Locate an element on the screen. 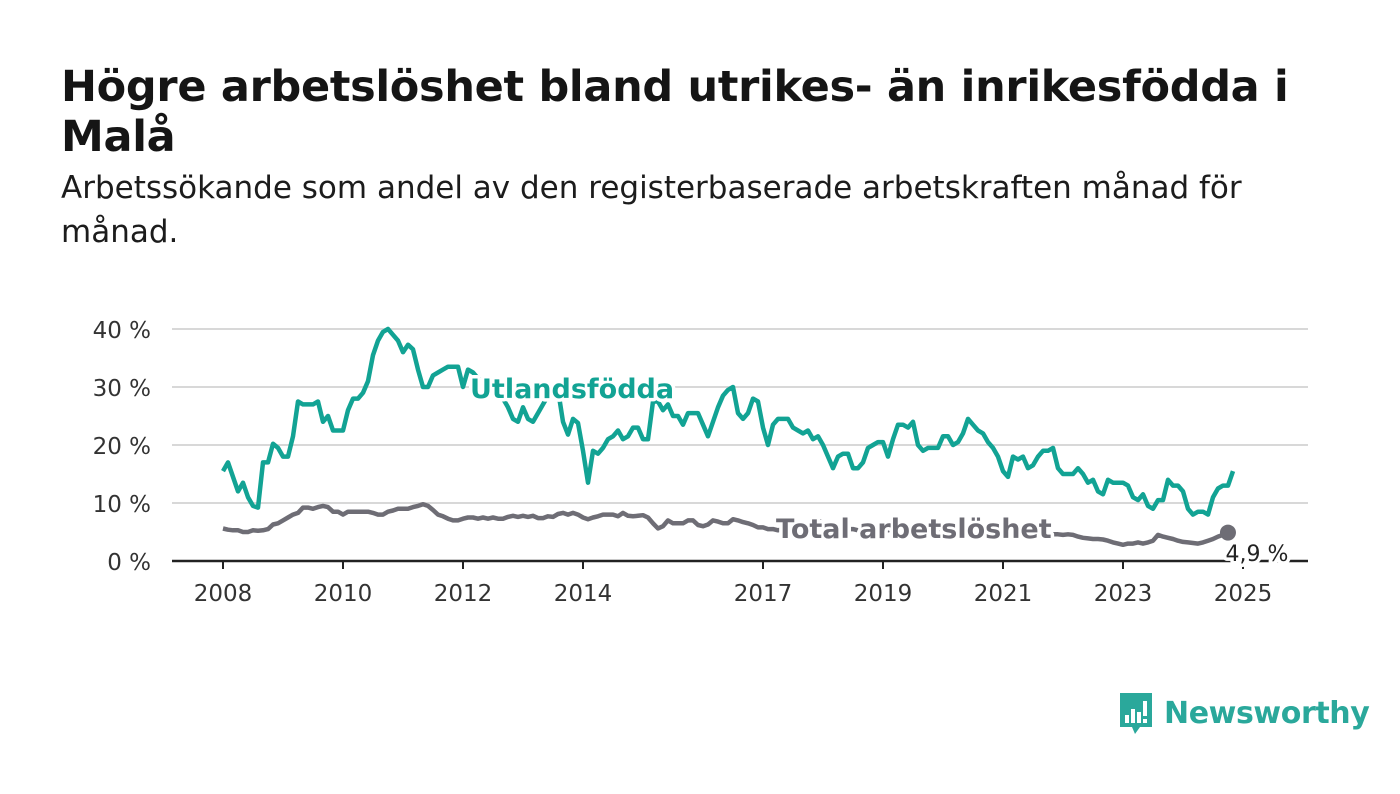 The image size is (1400, 794). bar-chart-speech-bubble-icon is located at coordinates (1136, 713).